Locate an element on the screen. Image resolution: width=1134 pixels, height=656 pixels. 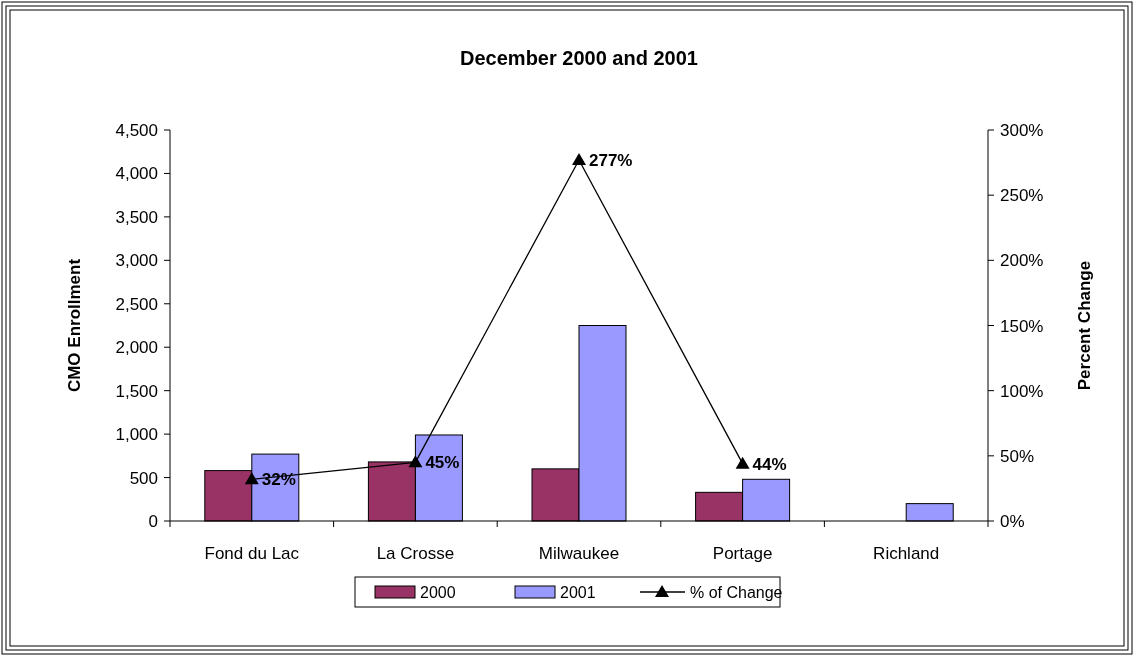
data-label: 45% is located at coordinates (442, 463).